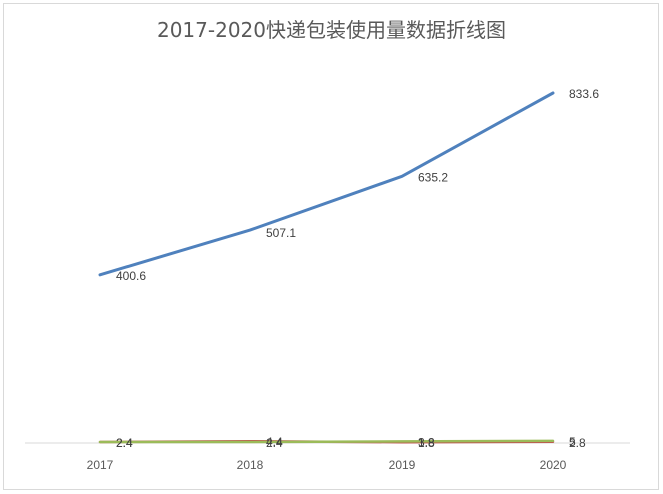 This screenshot has width=663, height=494. I want to click on x-tick-label: 2017, so click(100, 465).